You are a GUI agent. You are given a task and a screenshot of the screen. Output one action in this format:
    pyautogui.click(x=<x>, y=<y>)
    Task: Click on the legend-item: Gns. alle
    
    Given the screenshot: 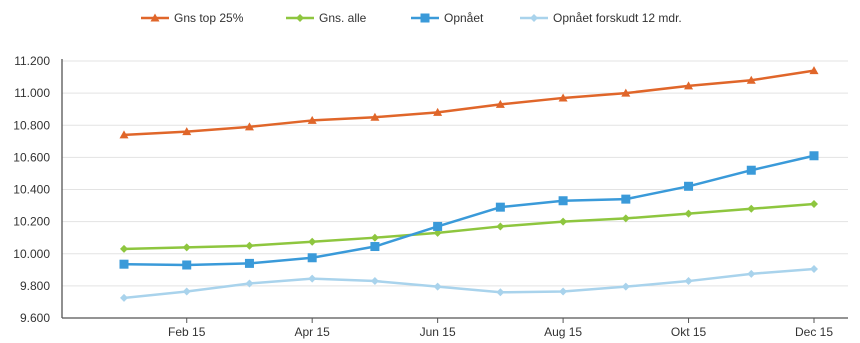 What is the action you would take?
    pyautogui.click(x=326, y=18)
    